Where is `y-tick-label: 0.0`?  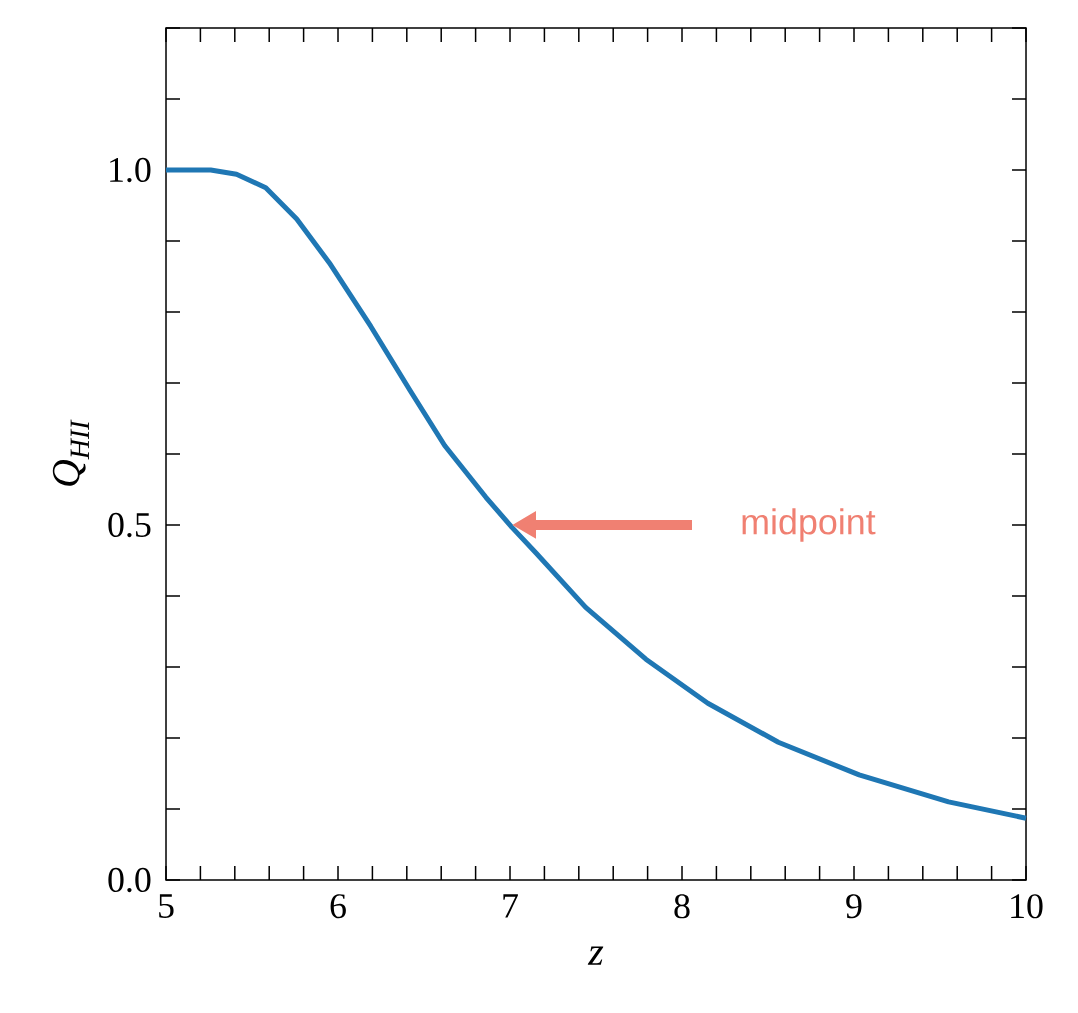
y-tick-label: 0.0 is located at coordinates (129, 880).